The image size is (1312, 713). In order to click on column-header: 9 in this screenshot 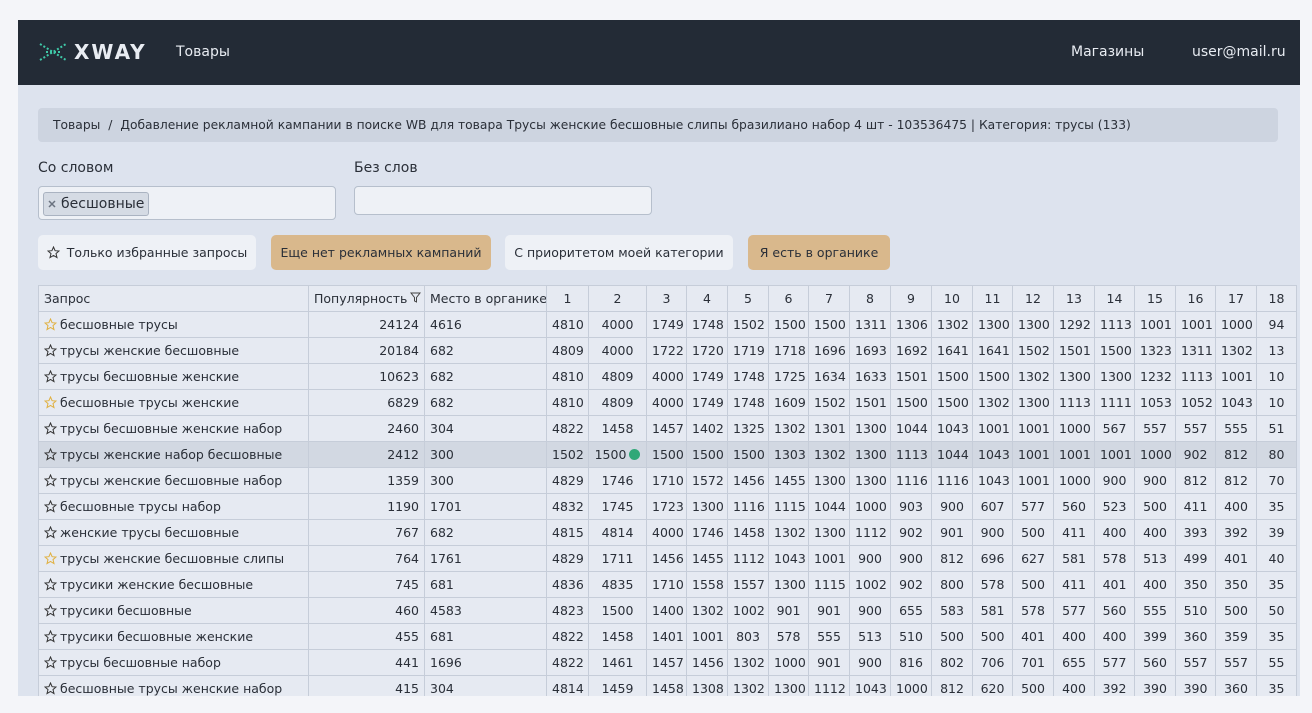, I will do `click(911, 298)`.